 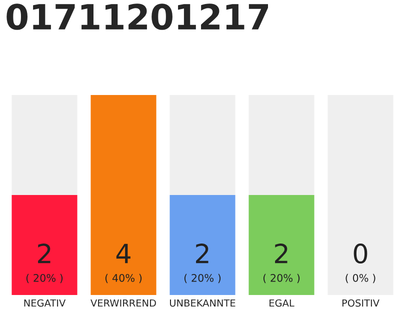 What do you see at coordinates (123, 303) in the screenshot?
I see `x-tick-label: VERWIRREND` at bounding box center [123, 303].